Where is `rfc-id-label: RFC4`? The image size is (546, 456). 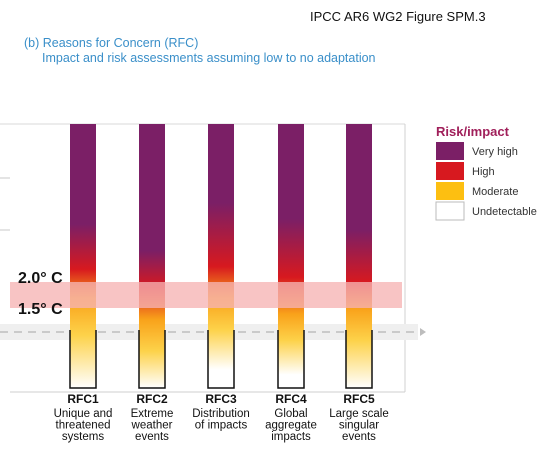 rfc-id-label: RFC4 is located at coordinates (291, 399).